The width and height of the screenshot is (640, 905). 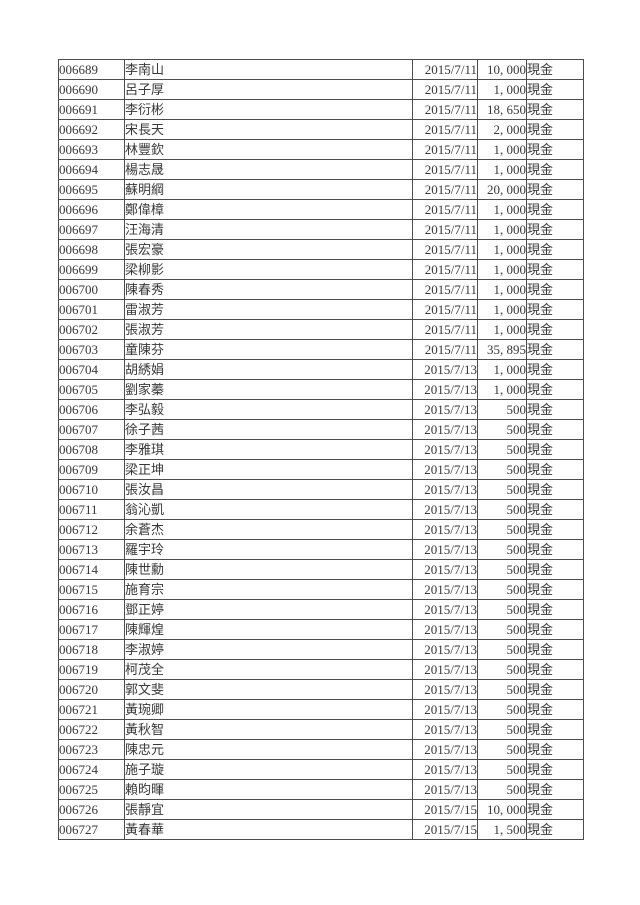 I want to click on person-name-cell: 李弘毅, so click(x=268, y=409).